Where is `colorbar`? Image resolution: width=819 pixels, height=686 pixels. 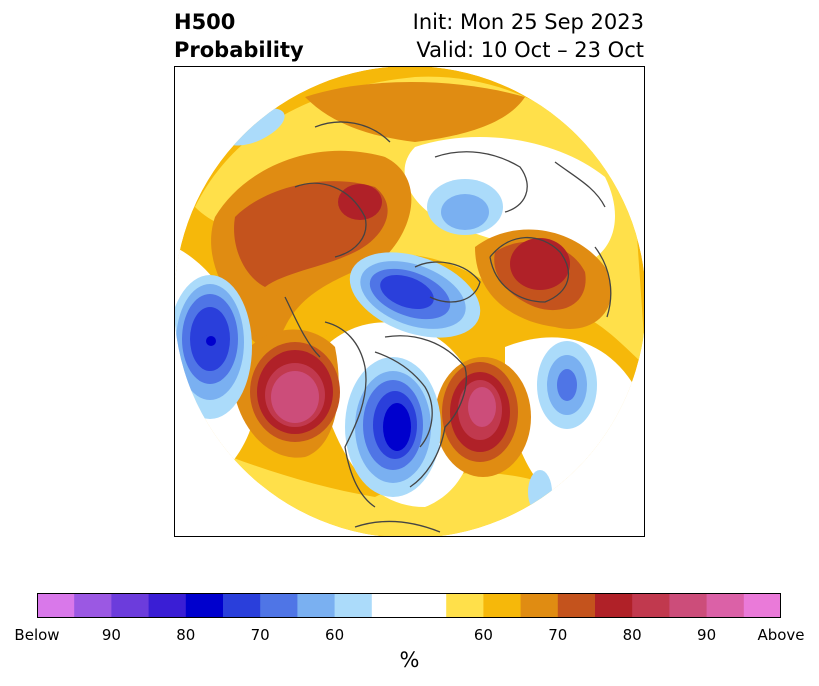 colorbar is located at coordinates (409, 605).